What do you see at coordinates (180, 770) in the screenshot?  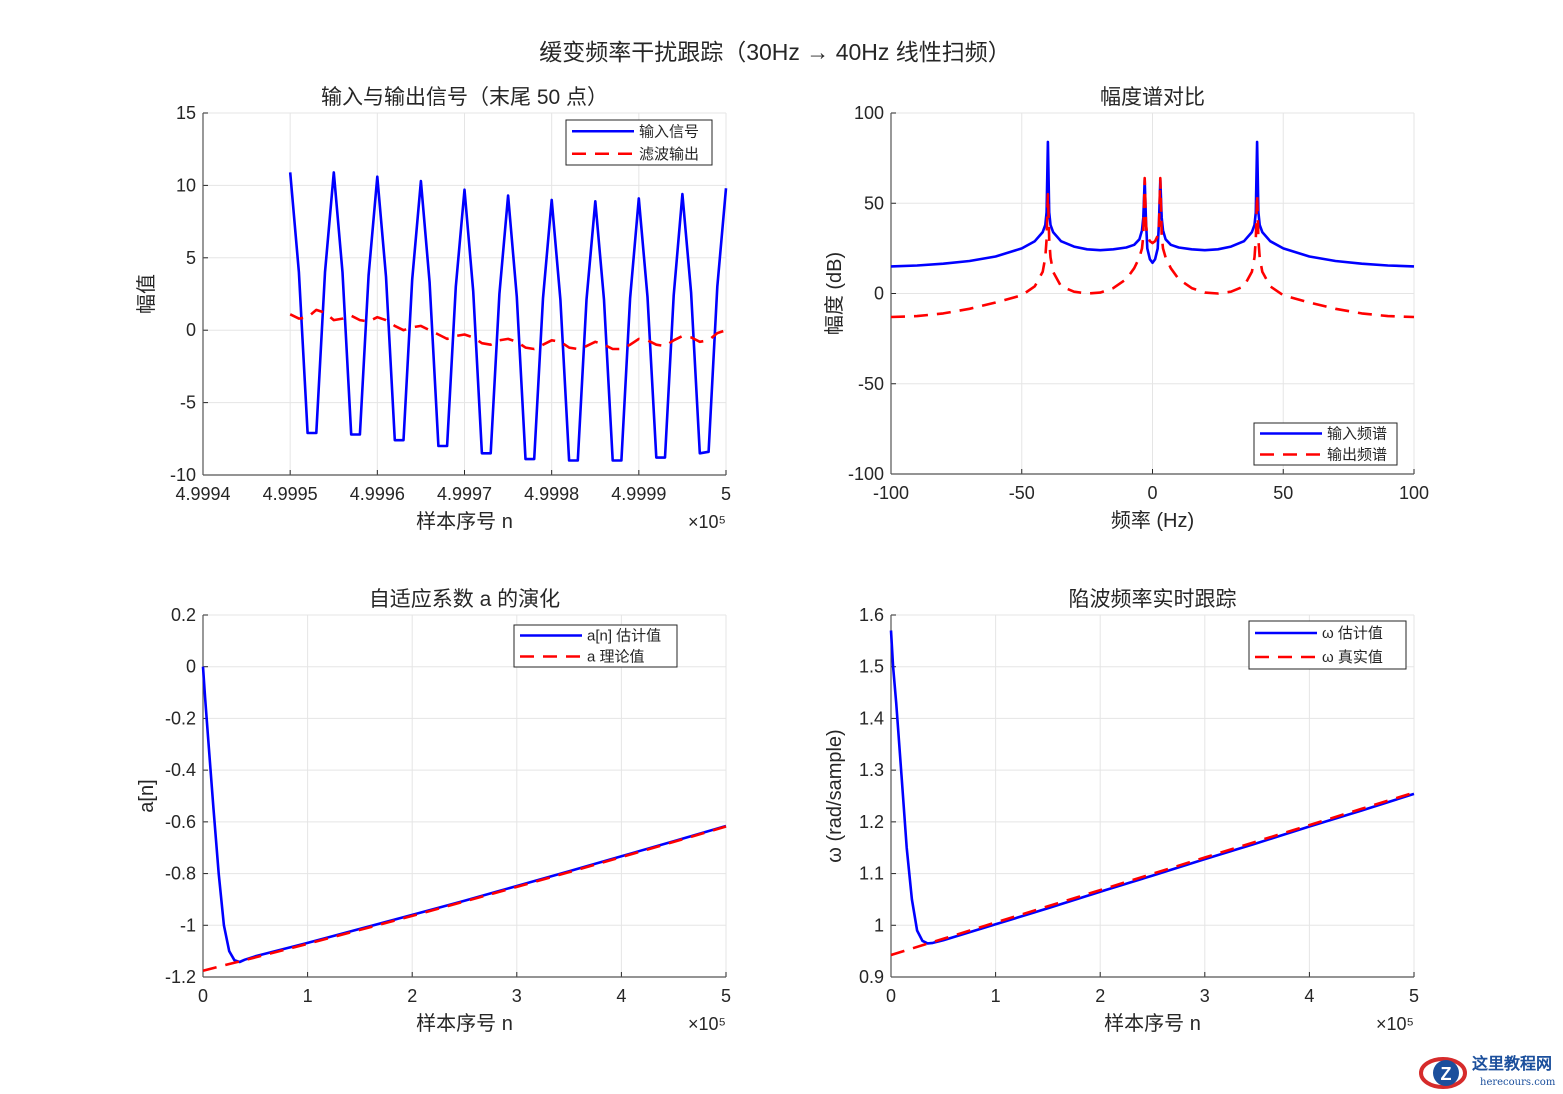 I see `y-tick-label: -0.4` at bounding box center [180, 770].